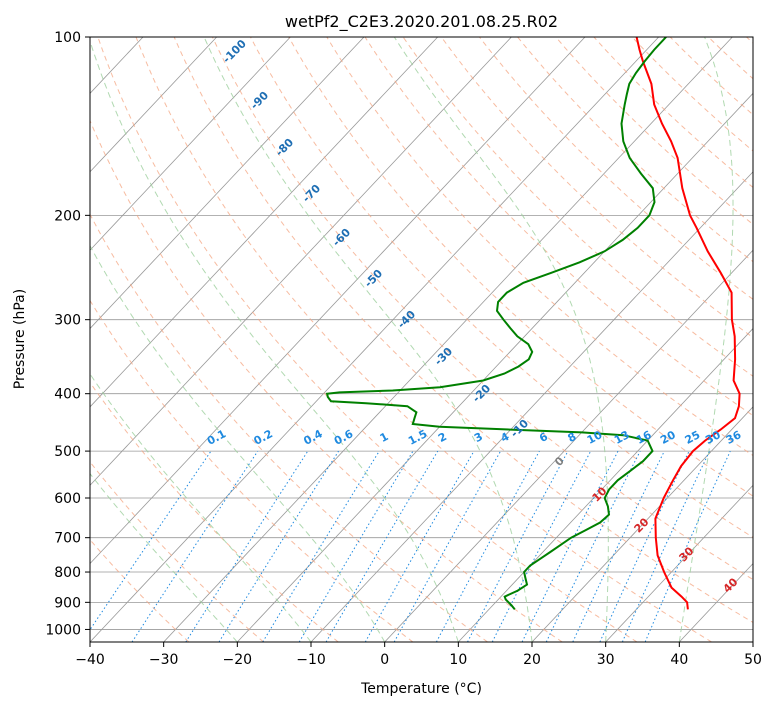 This screenshot has width=775, height=708. I want to click on dry-adiabat-label: -100, so click(234, 51).